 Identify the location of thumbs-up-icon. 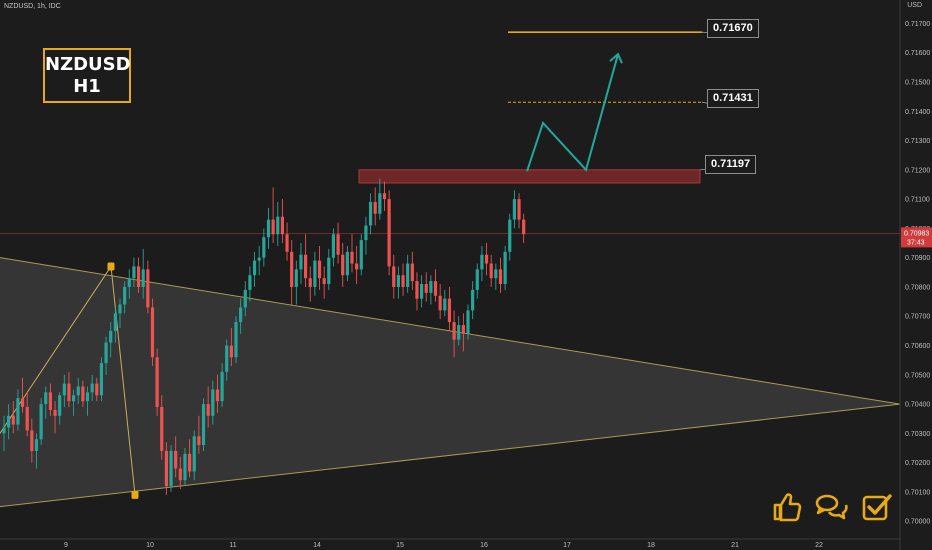
(787, 507).